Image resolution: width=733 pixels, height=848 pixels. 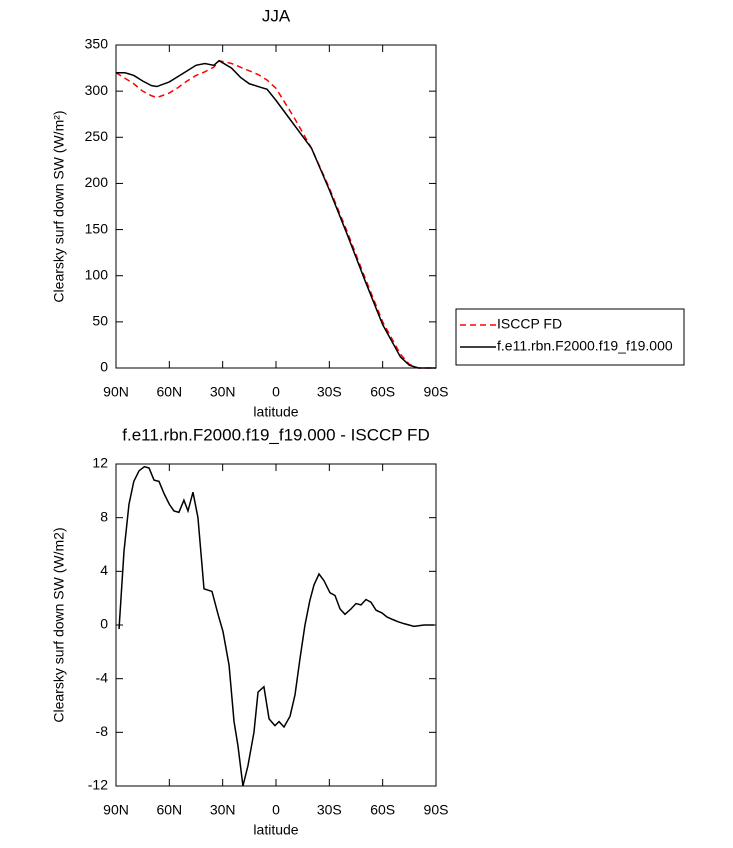 I want to click on y-tick-label: -8, so click(x=102, y=731).